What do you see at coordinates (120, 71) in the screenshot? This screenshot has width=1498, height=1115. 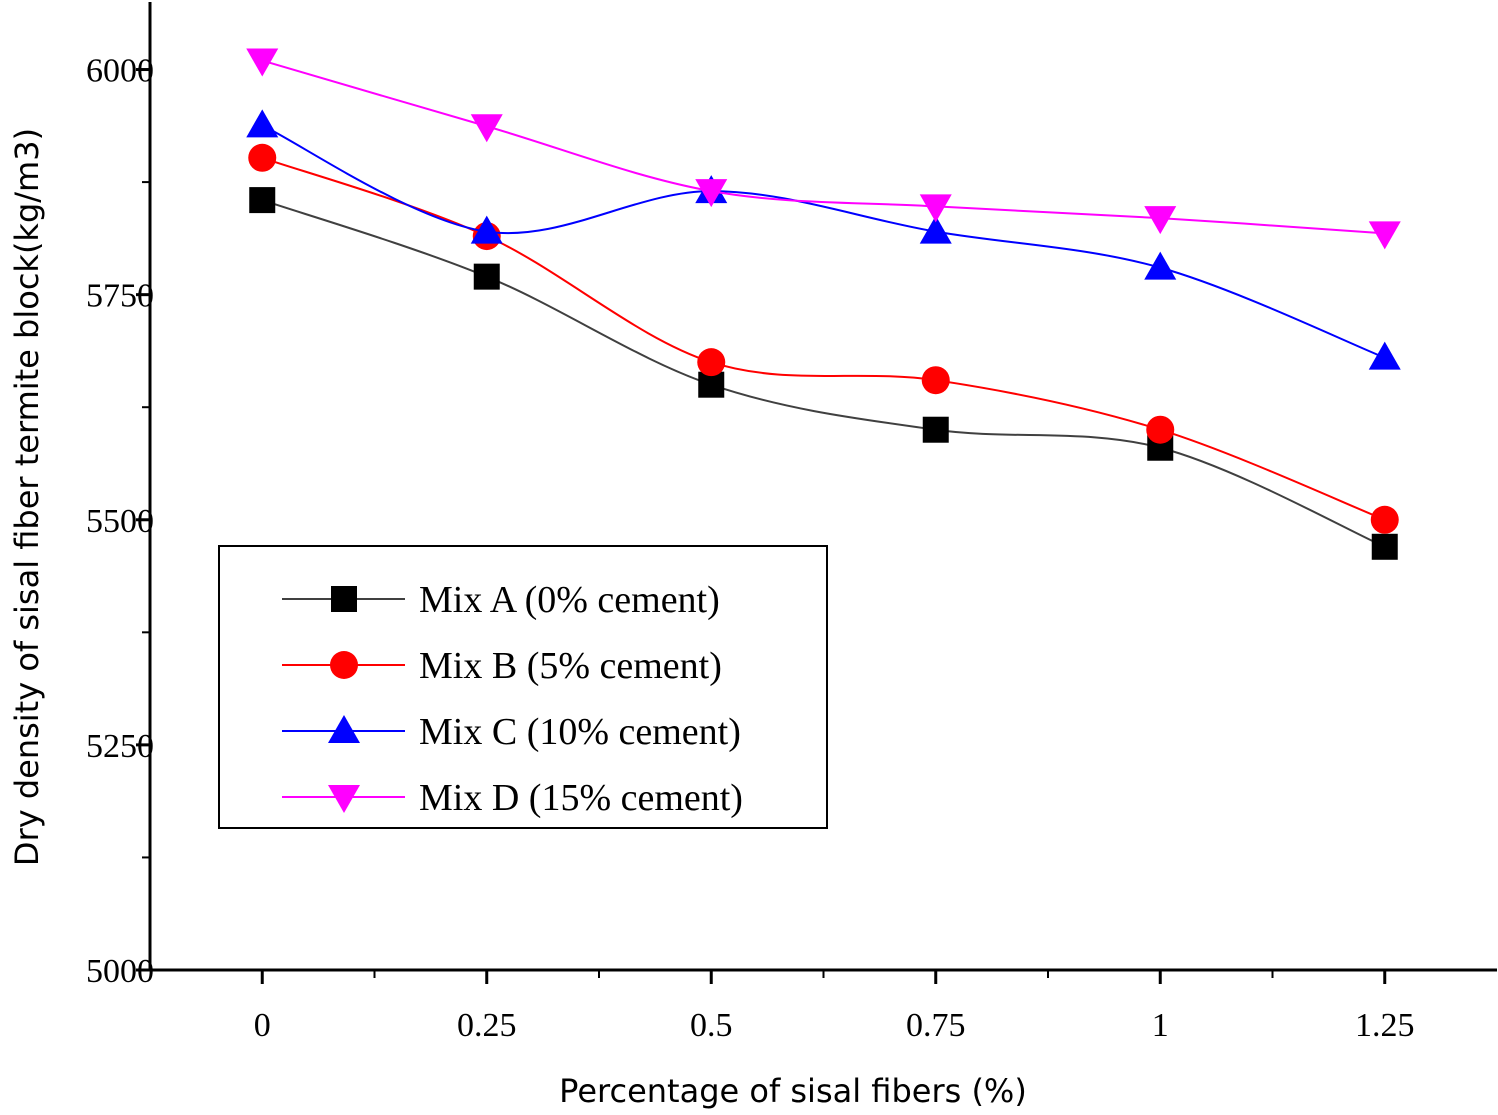 I see `y-tick-label: 6000` at bounding box center [120, 71].